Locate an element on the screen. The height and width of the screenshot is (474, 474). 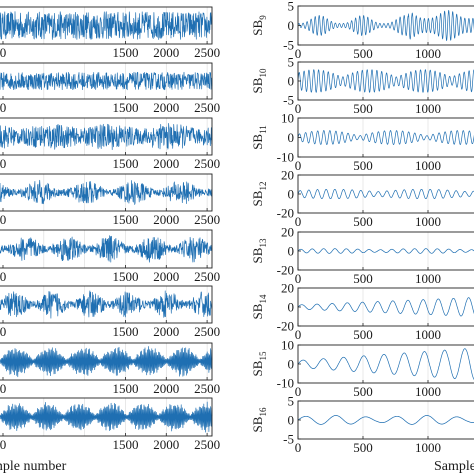
left-panel-7: 0 1500 2000 2500 is located at coordinates (110, 369).